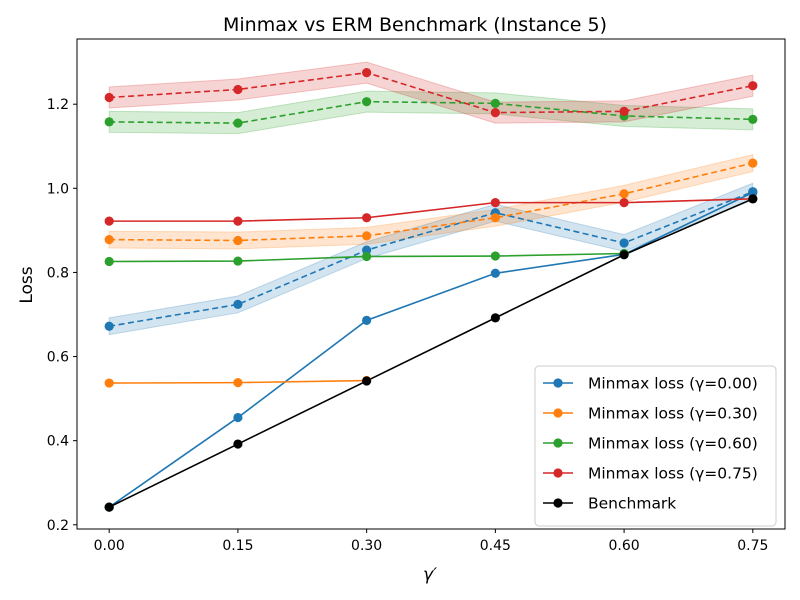 The image size is (800, 600). What do you see at coordinates (58, 189) in the screenshot?
I see `y-tick-label-4: 1.0` at bounding box center [58, 189].